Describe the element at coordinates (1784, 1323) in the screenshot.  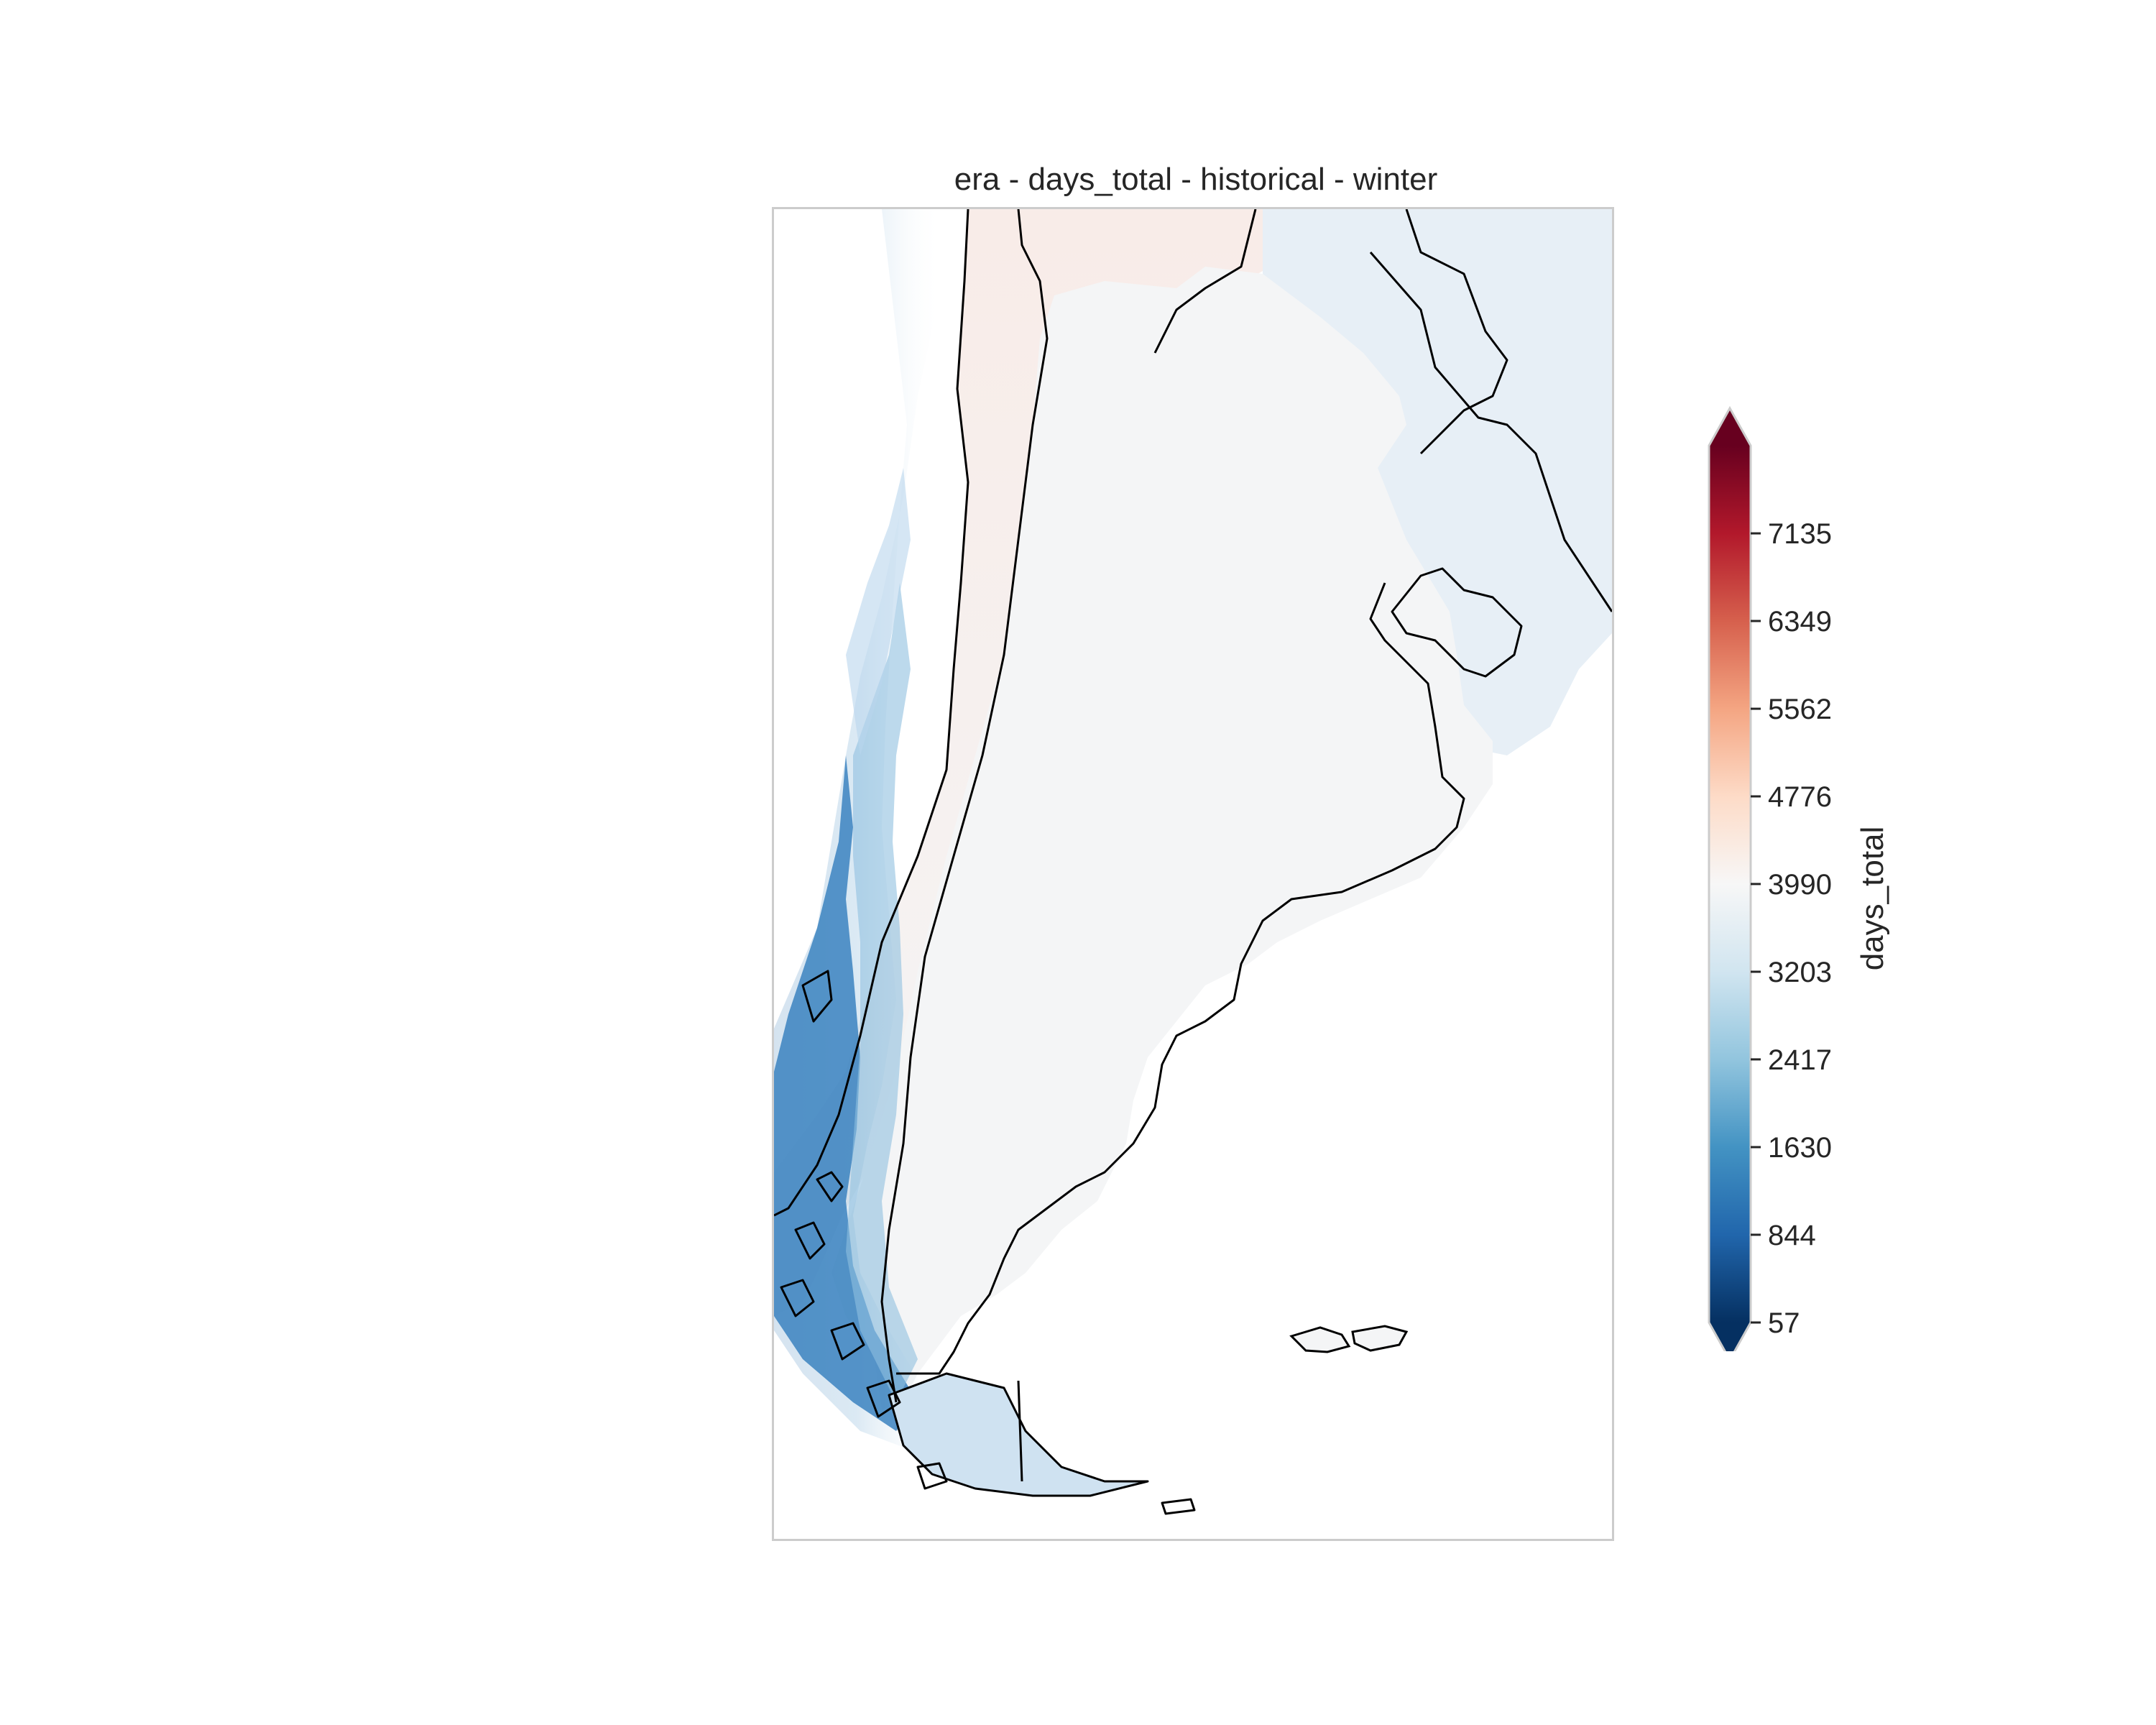
I see `colorbar-tick-label: 57` at that location.